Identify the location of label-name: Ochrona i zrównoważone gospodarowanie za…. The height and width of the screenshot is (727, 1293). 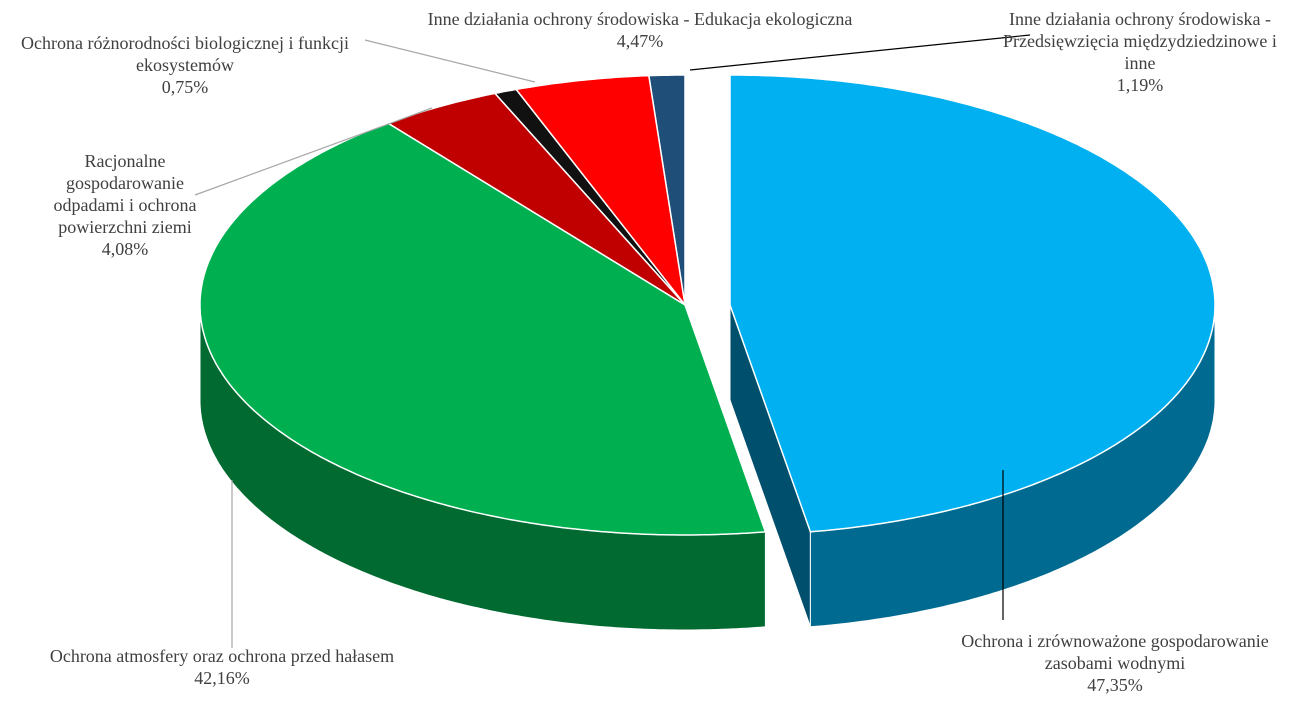
(1115, 652).